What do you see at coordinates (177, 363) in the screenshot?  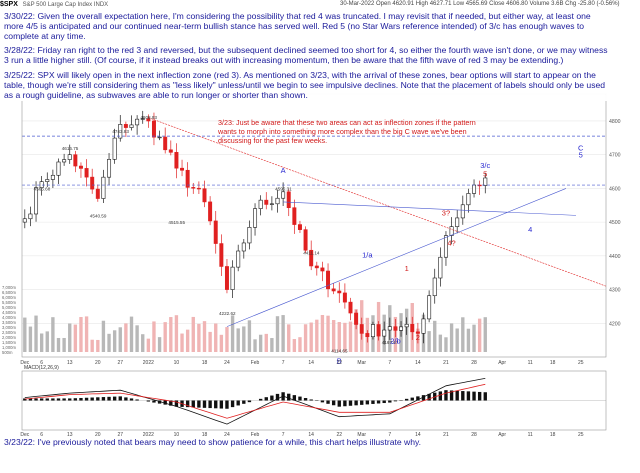 I see `x-tick-label: 10` at bounding box center [177, 363].